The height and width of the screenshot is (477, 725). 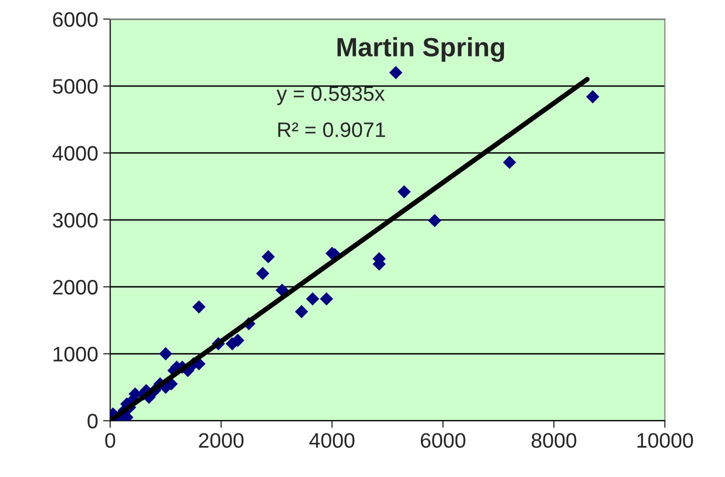 I want to click on y-tick-label: 6000, so click(x=75, y=19).